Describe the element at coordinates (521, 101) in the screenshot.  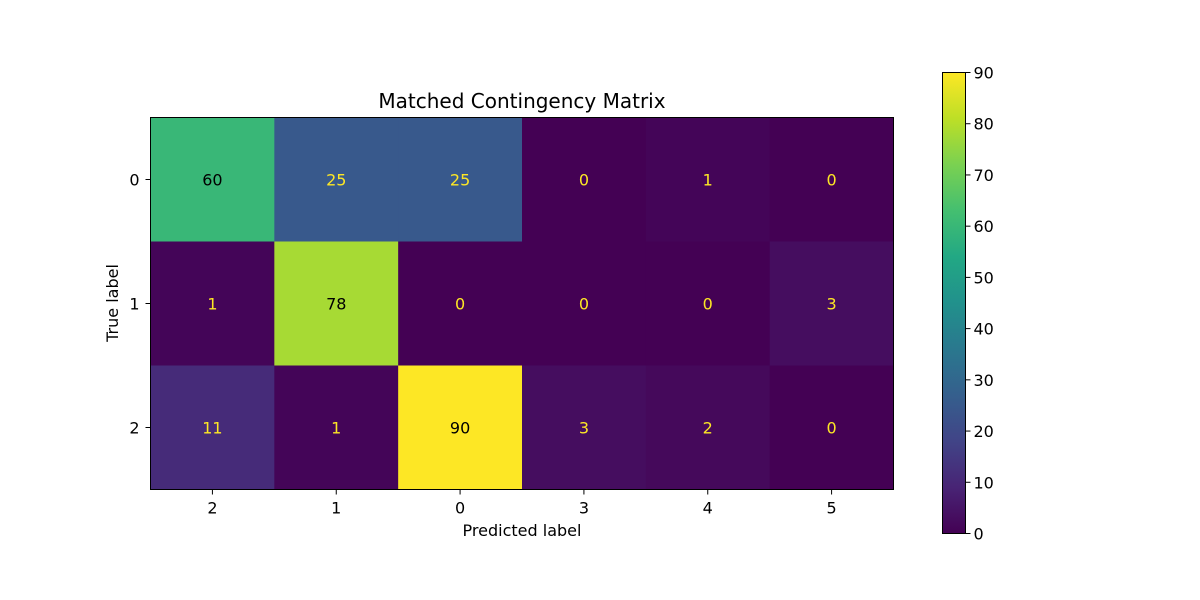
I see `chart-title: Matched Contingency Matrix` at that location.